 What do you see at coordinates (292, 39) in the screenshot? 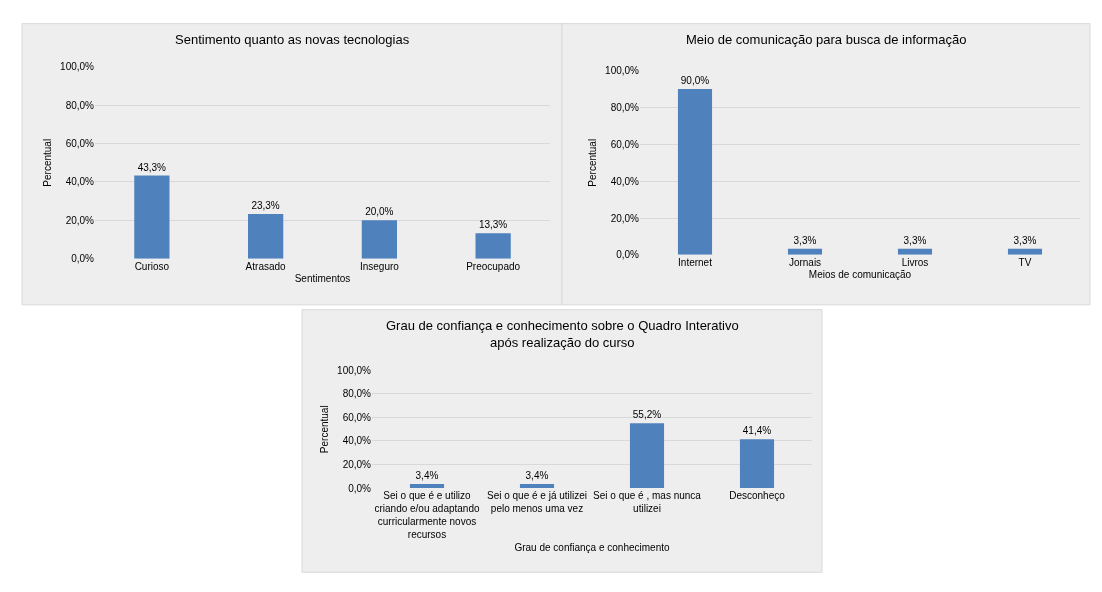
I see `chart-title: Sentimento quanto as novas tecnologias` at bounding box center [292, 39].